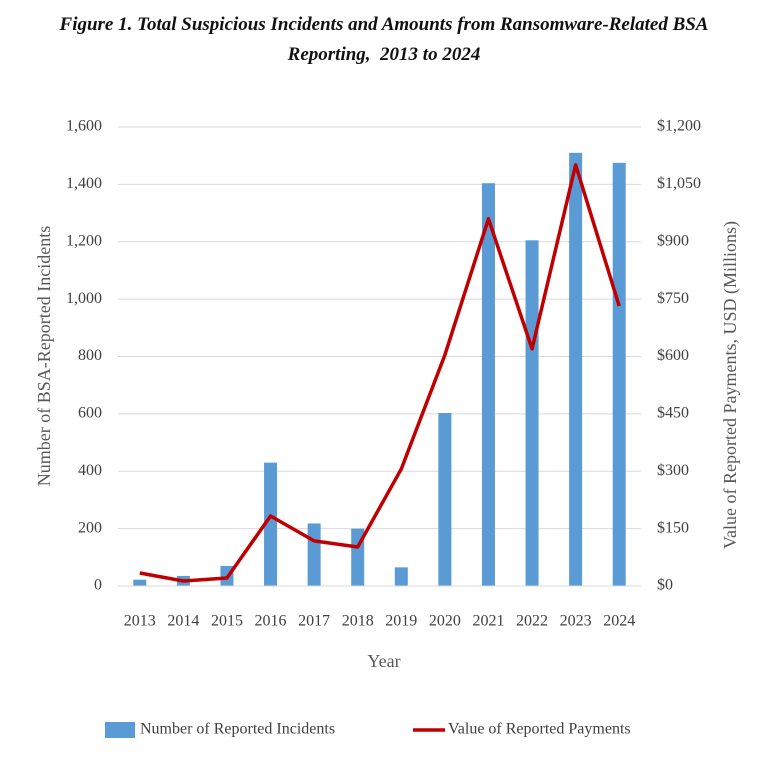 Image resolution: width=768 pixels, height=768 pixels. What do you see at coordinates (619, 621) in the screenshot?
I see `x-tick-label: 2024` at bounding box center [619, 621].